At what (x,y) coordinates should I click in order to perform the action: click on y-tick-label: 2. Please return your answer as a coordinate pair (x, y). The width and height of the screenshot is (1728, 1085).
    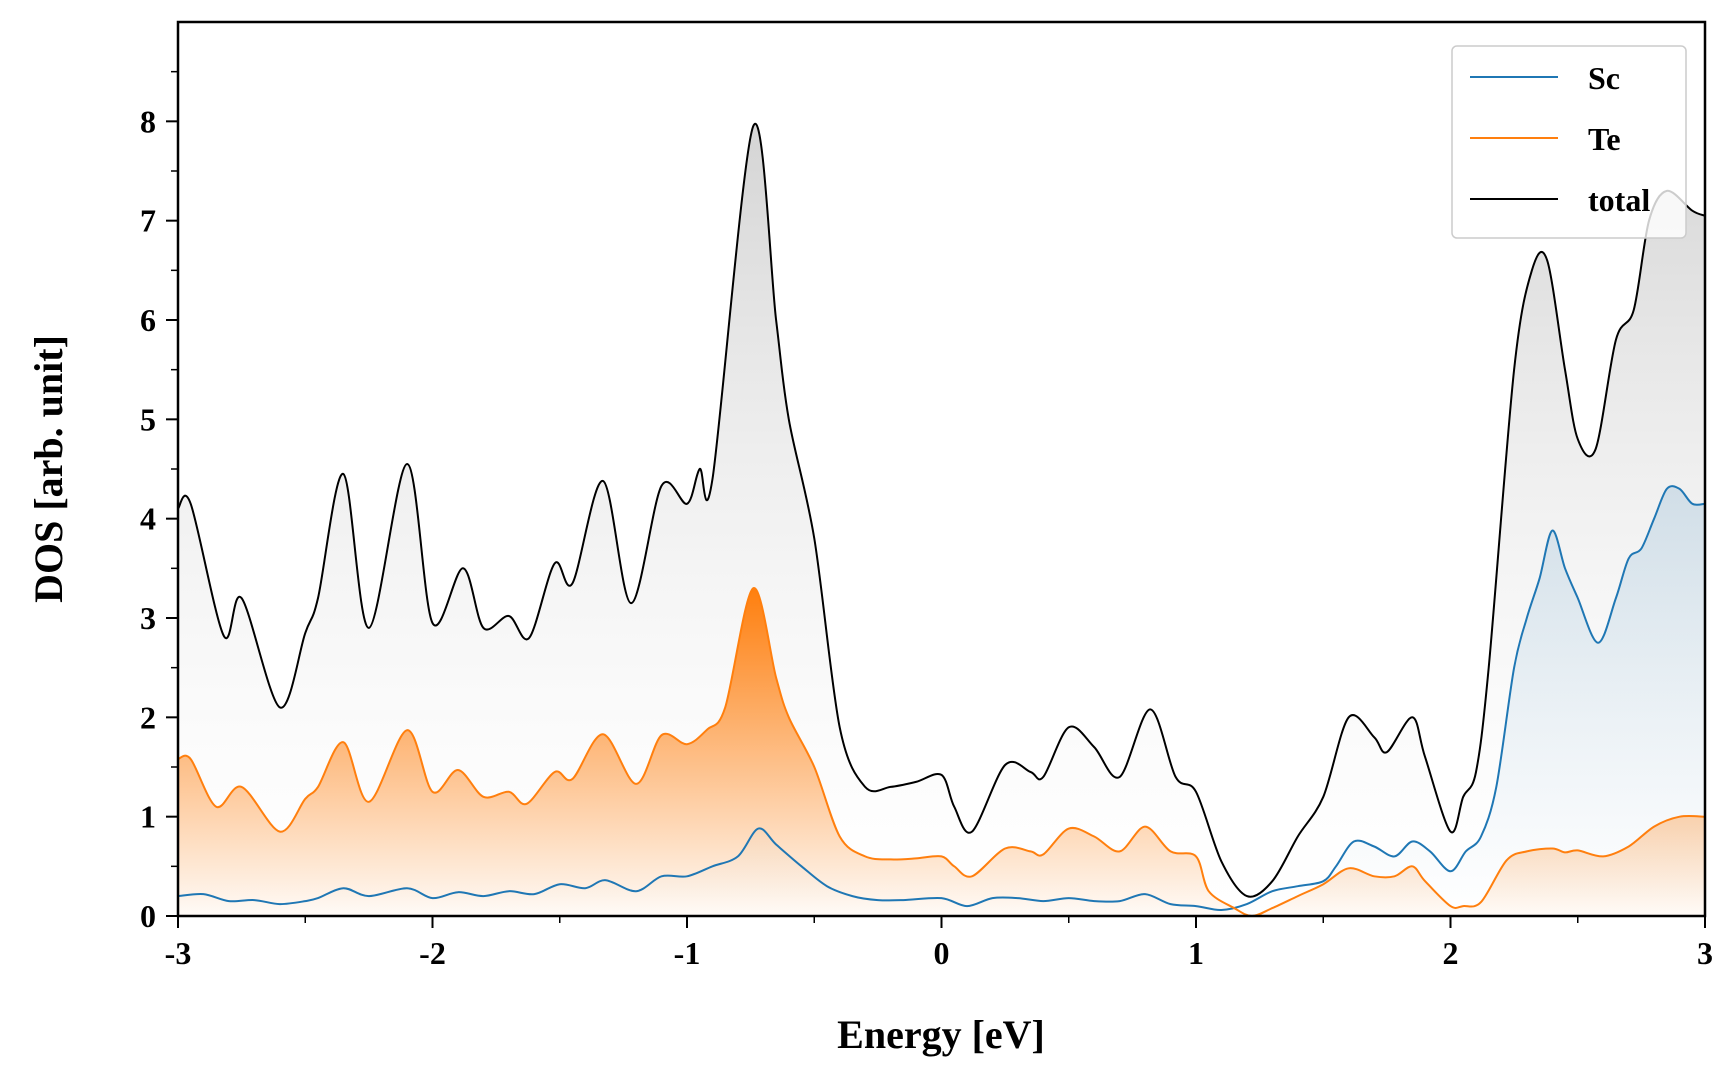
    Looking at the image, I should click on (148, 717).